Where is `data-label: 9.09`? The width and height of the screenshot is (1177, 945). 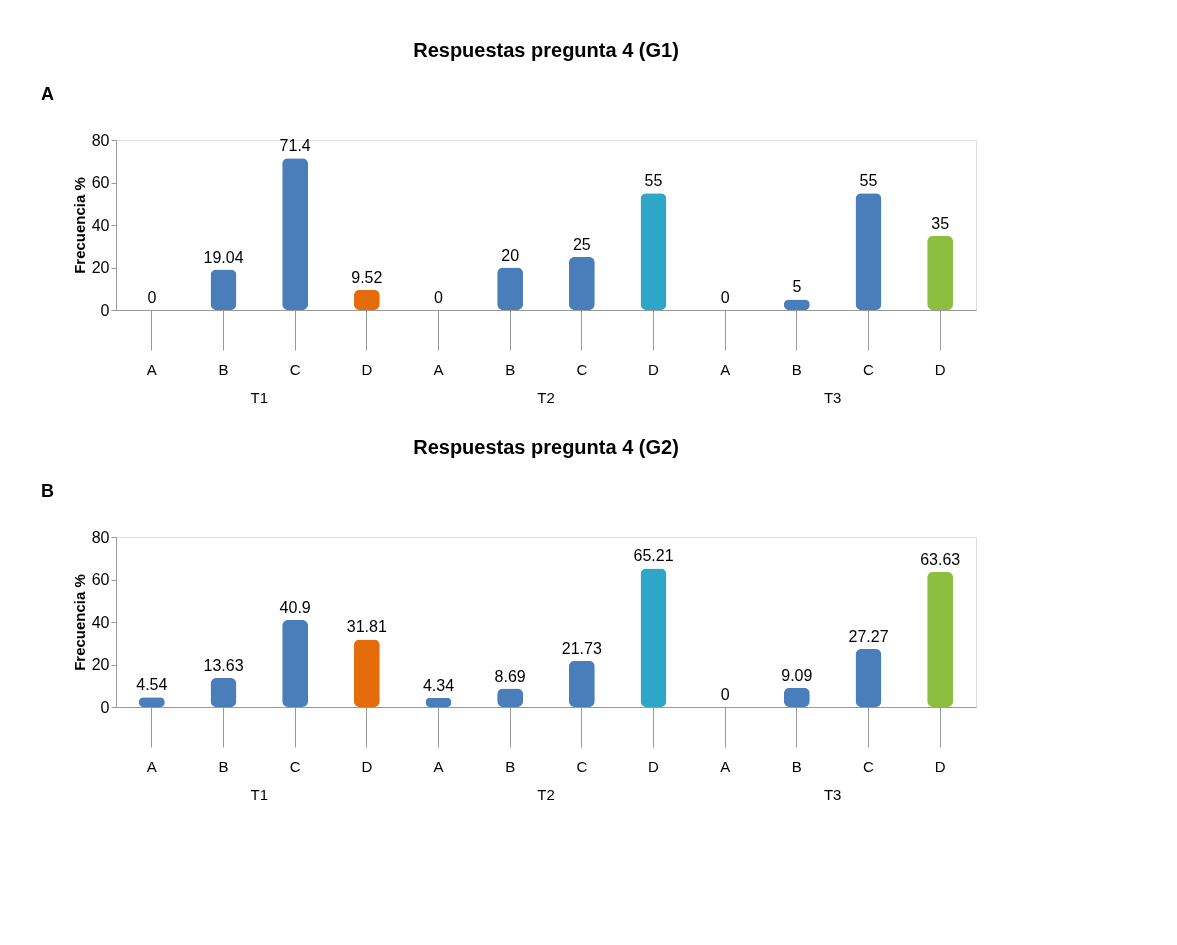
data-label: 9.09 is located at coordinates (797, 675).